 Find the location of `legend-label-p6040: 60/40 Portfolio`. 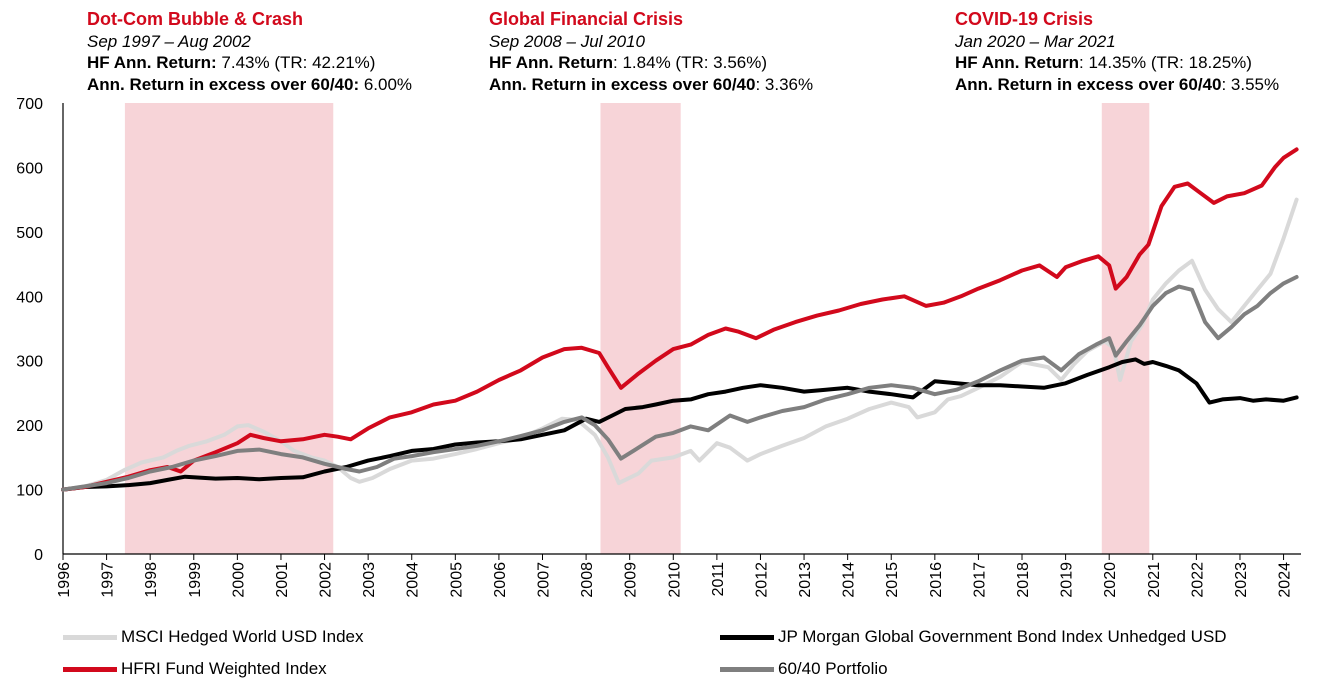

legend-label-p6040: 60/40 Portfolio is located at coordinates (833, 668).